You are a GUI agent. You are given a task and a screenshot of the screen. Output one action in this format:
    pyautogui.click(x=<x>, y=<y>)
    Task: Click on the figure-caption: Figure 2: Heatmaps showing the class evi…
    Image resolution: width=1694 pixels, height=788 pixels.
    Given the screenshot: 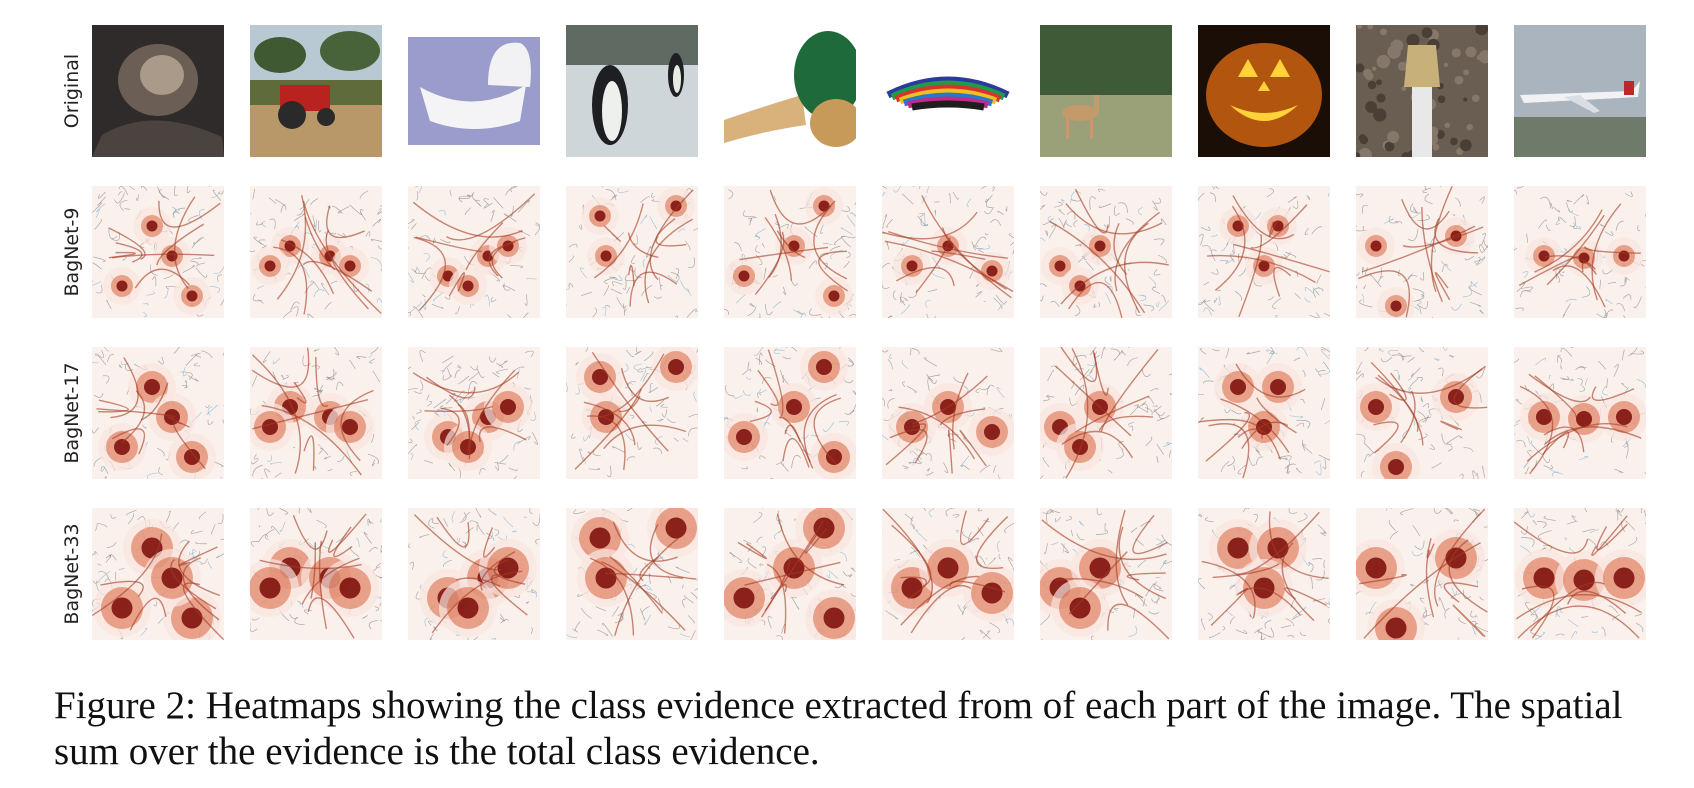 What is the action you would take?
    pyautogui.click(x=838, y=728)
    